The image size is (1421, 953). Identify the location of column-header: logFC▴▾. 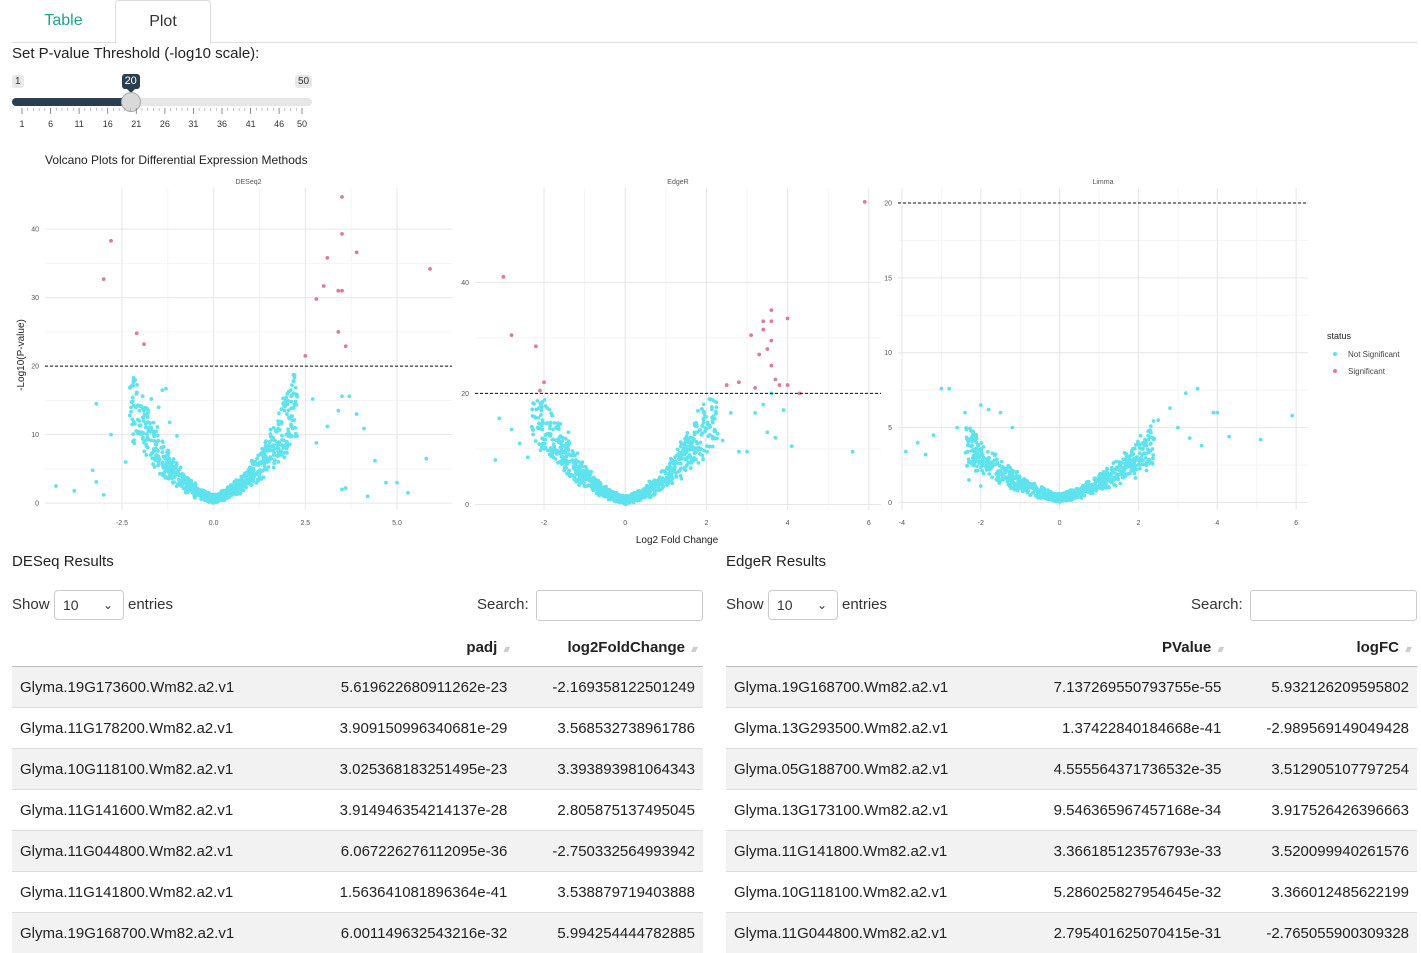
(1323, 647).